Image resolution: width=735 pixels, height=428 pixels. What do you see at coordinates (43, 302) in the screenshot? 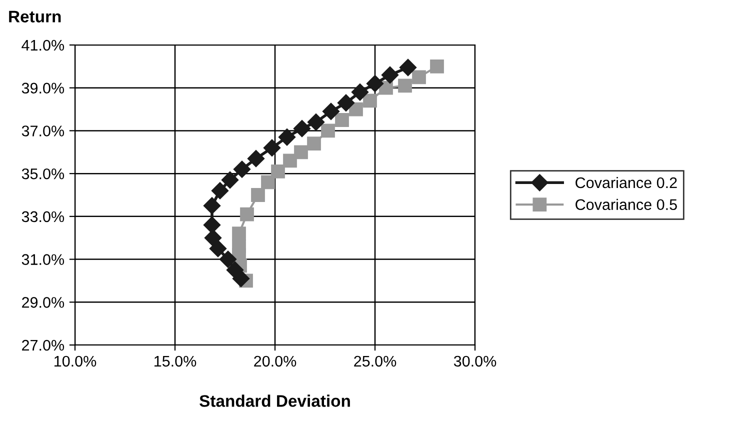
I see `y-tick-label: 29.0%` at bounding box center [43, 302].